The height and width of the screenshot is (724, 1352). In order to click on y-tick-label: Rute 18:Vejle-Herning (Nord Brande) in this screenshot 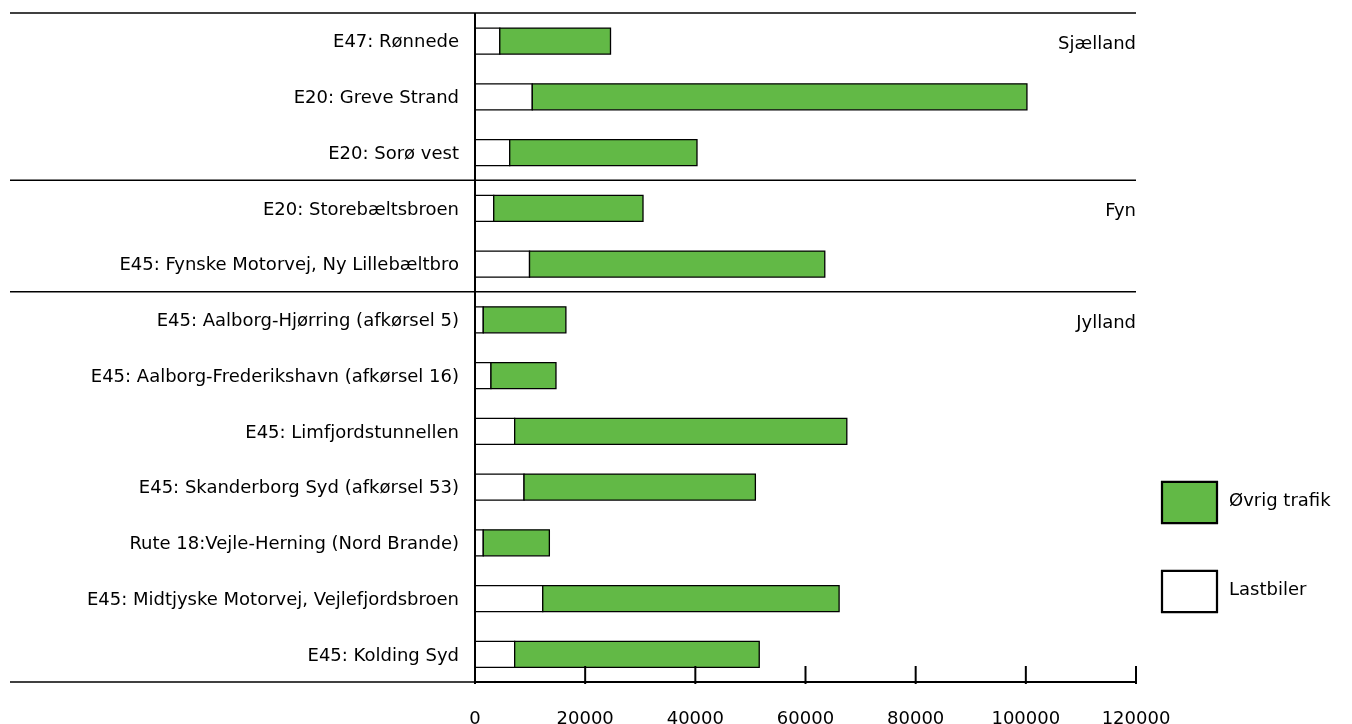, I will do `click(294, 543)`.